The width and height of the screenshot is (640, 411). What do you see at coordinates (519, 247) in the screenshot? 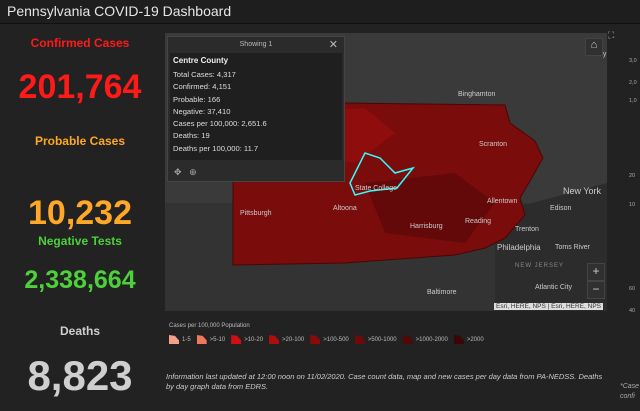
I see `map-label: Philadelphia` at bounding box center [519, 247].